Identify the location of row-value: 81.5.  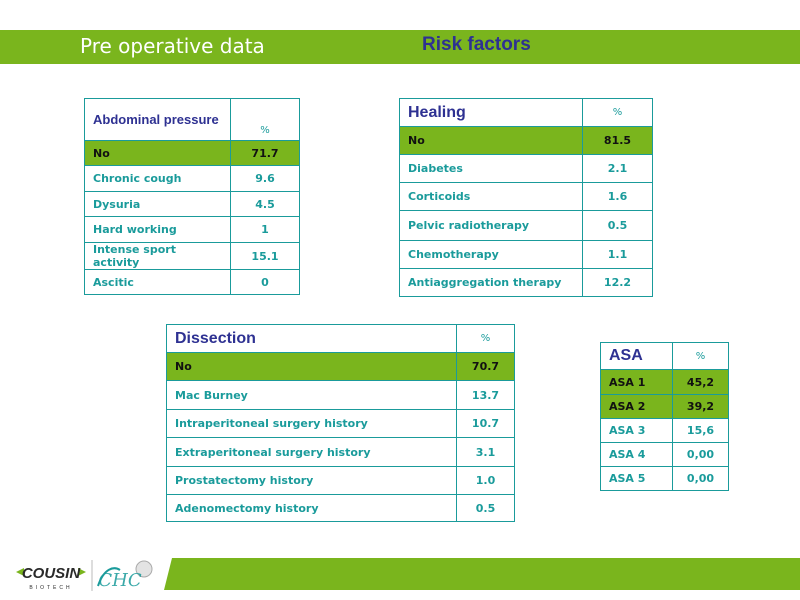
(617, 140).